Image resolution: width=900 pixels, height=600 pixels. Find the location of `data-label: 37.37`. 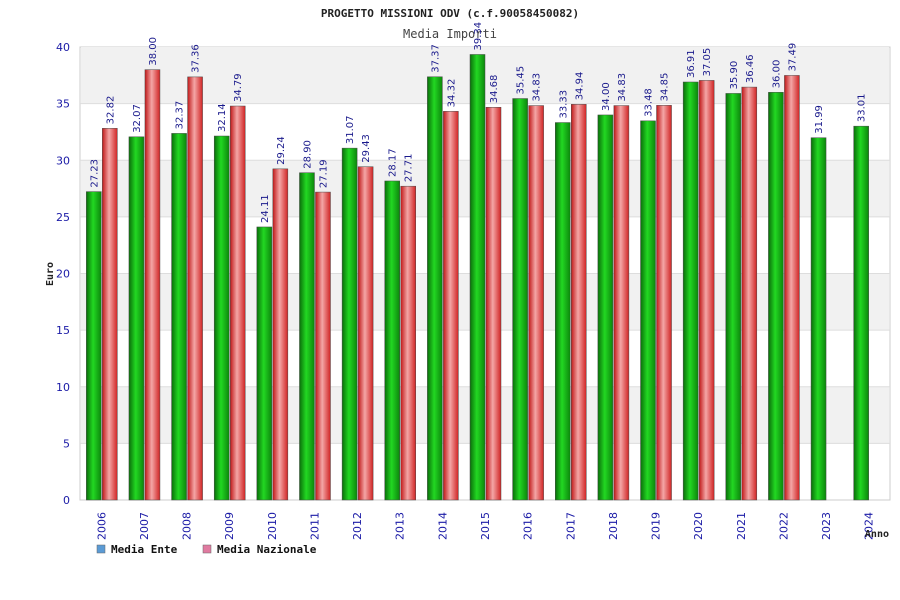

data-label: 37.37 is located at coordinates (435, 58).